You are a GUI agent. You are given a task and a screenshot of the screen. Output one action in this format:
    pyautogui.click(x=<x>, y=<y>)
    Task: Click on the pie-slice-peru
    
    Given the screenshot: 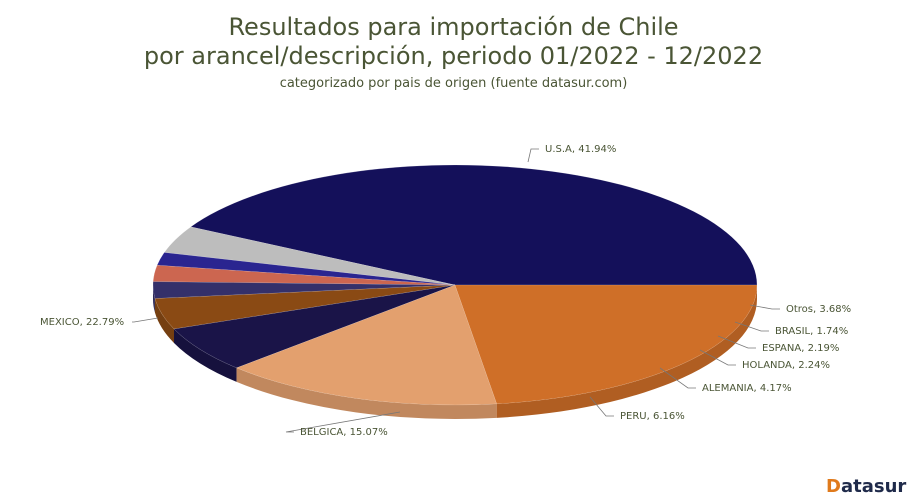 What is the action you would take?
    pyautogui.click(x=314, y=326)
    